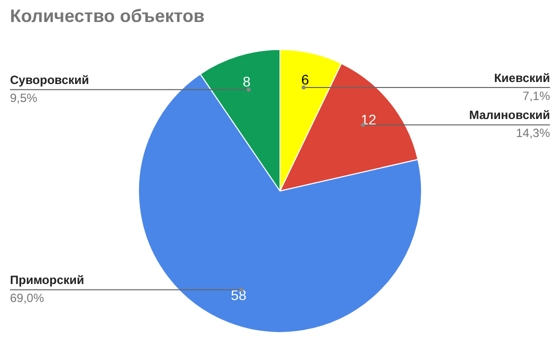 This screenshot has height=350, width=560. I want to click on slice-label: Киевский, so click(522, 77).